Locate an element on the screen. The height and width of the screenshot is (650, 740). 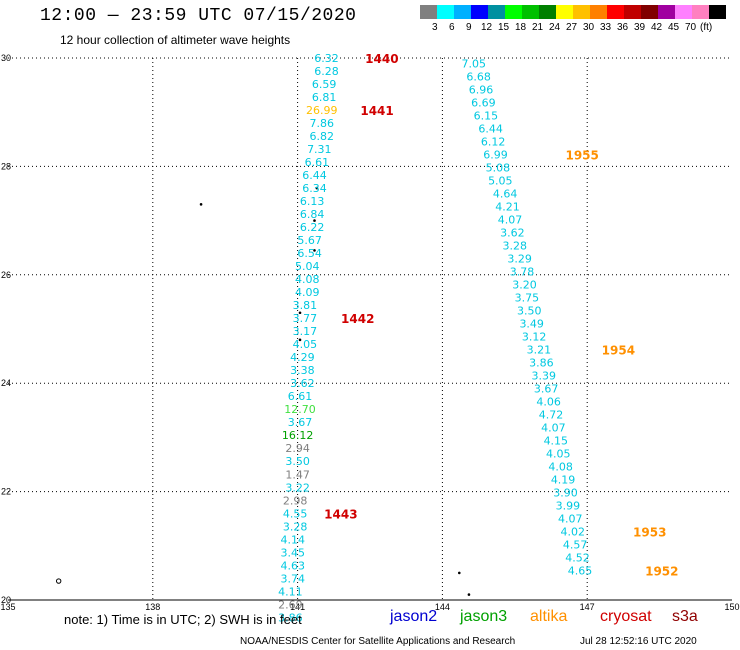
wave-height-label: 5.08 is located at coordinates (498, 167).